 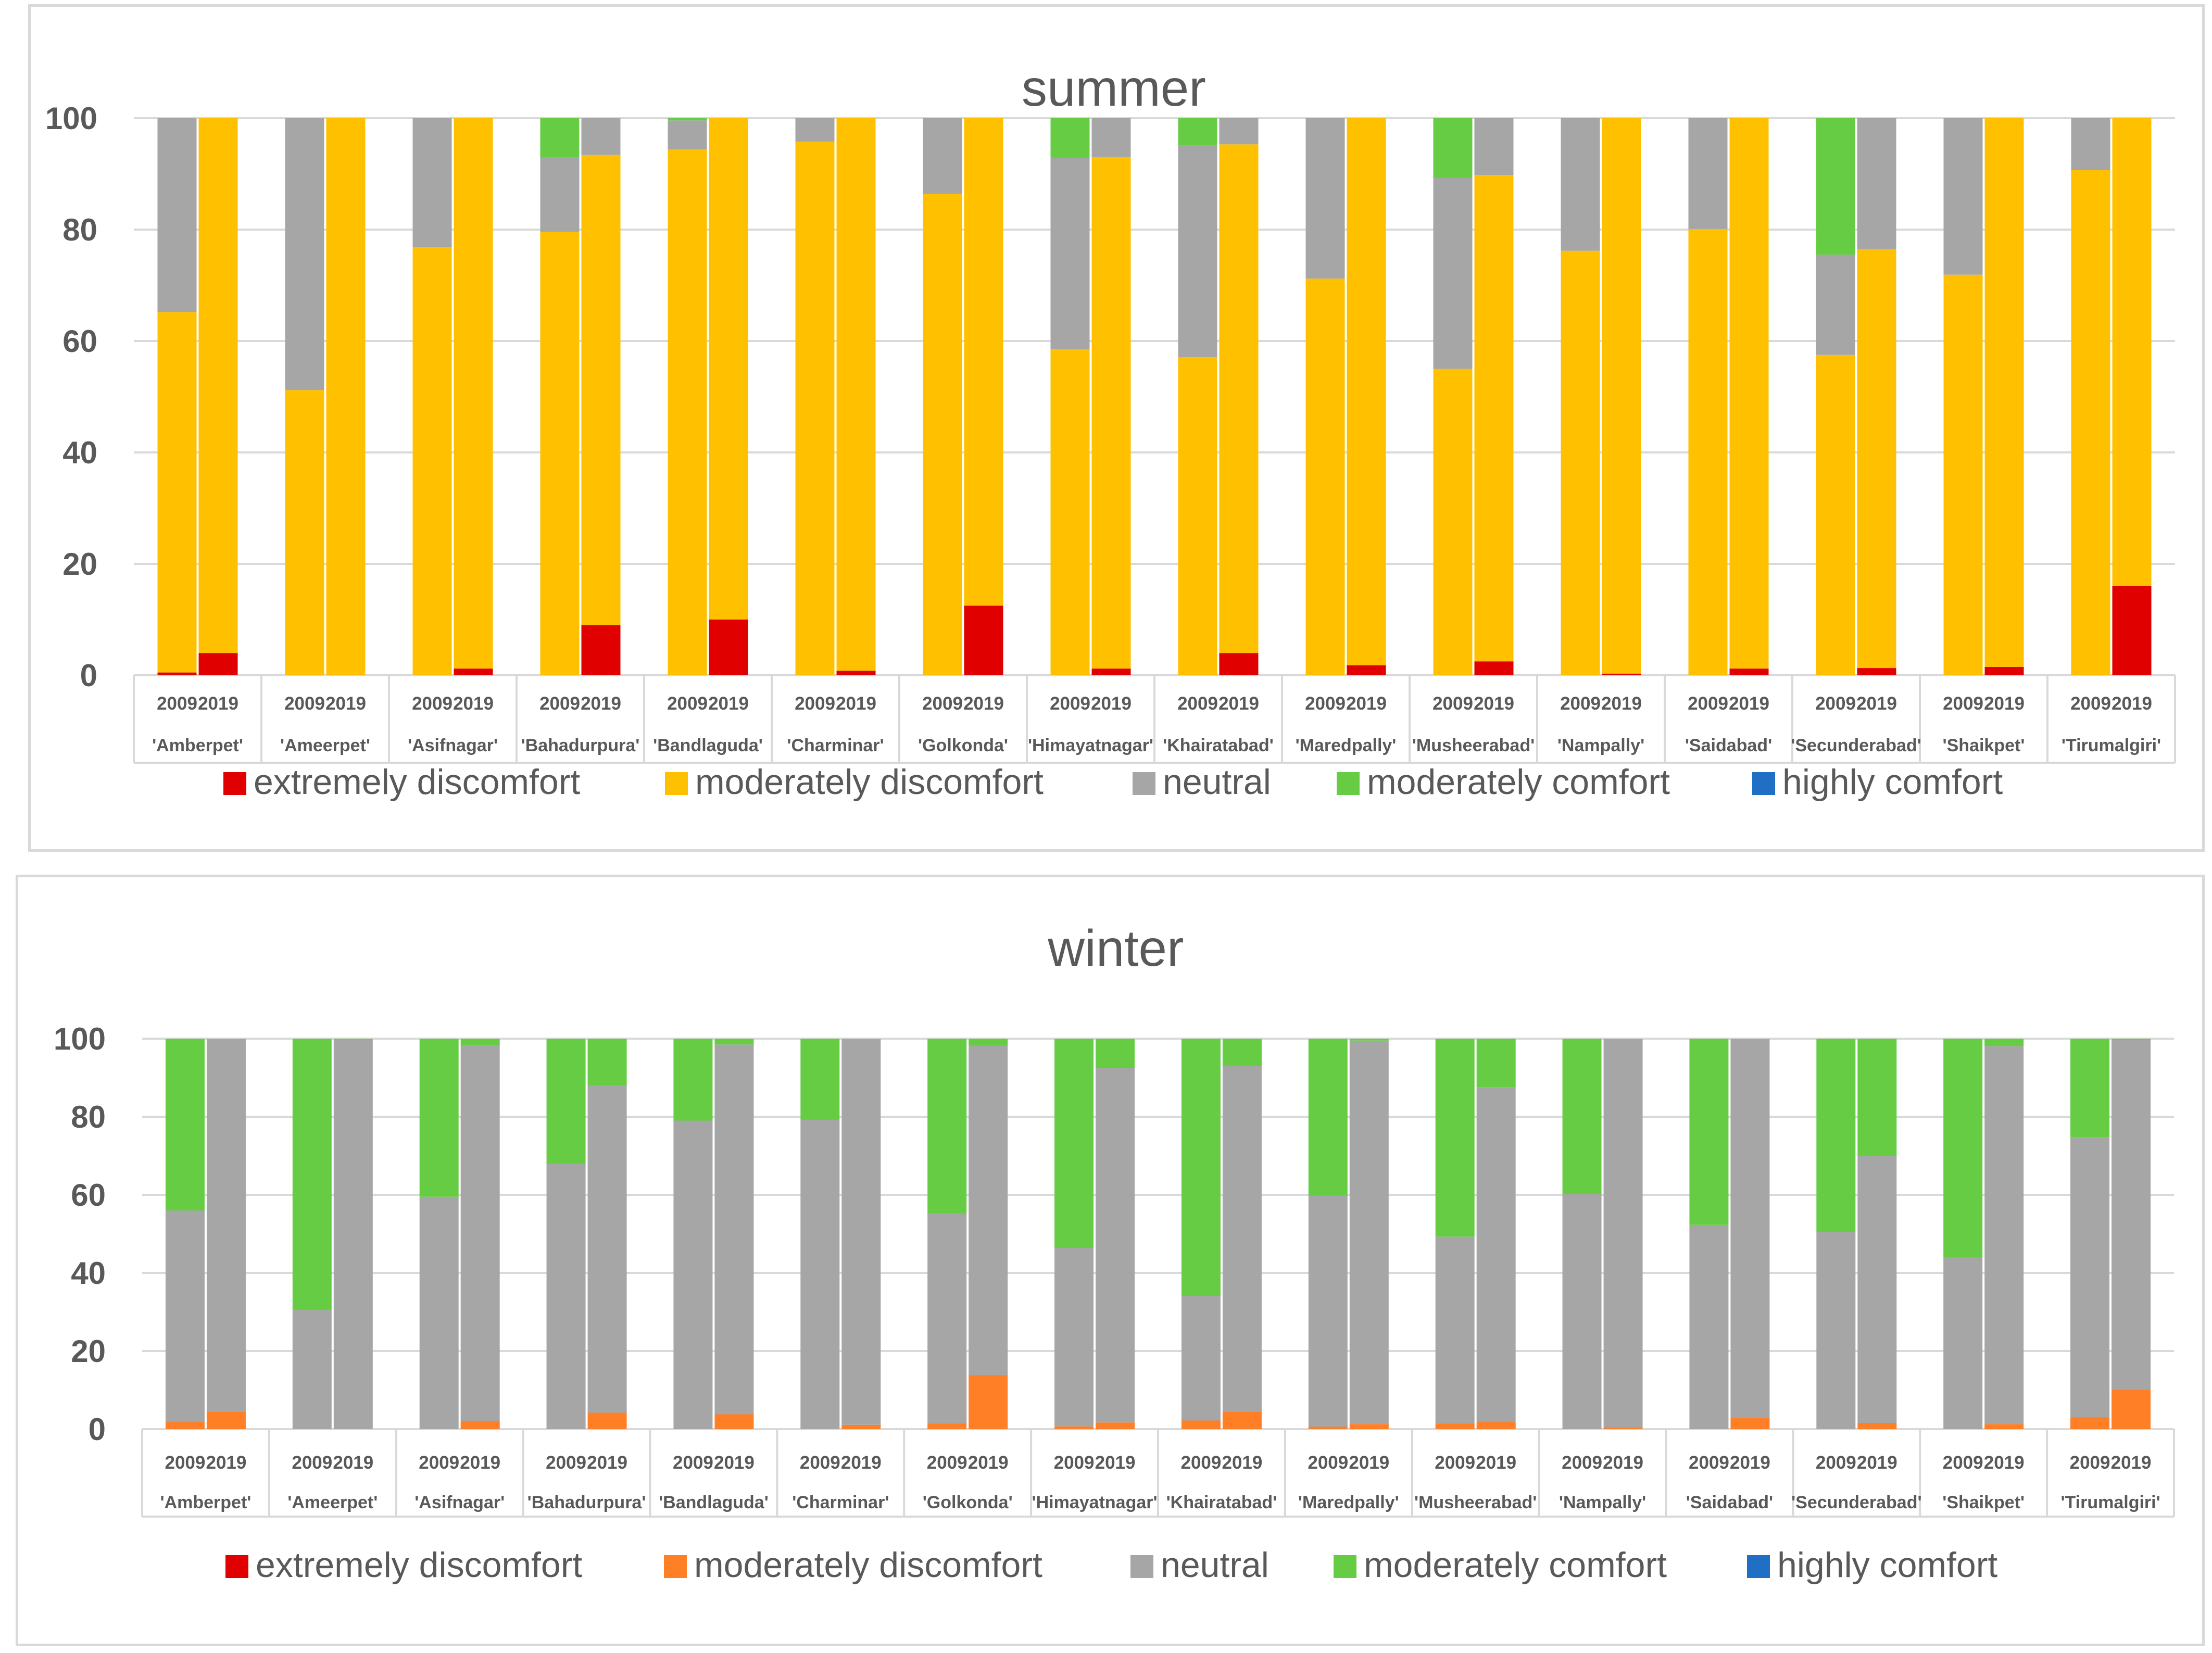 I want to click on summer-bar-nampally-2019-extremely-discomfort, so click(x=1621, y=674).